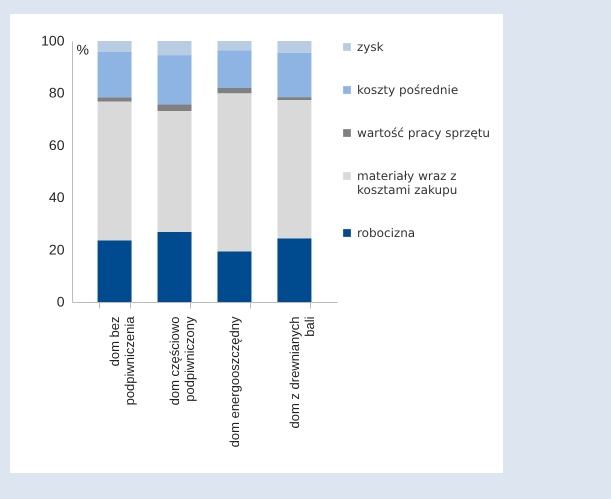 The height and width of the screenshot is (499, 611). What do you see at coordinates (60, 302) in the screenshot?
I see `y-tick-label: 0` at bounding box center [60, 302].